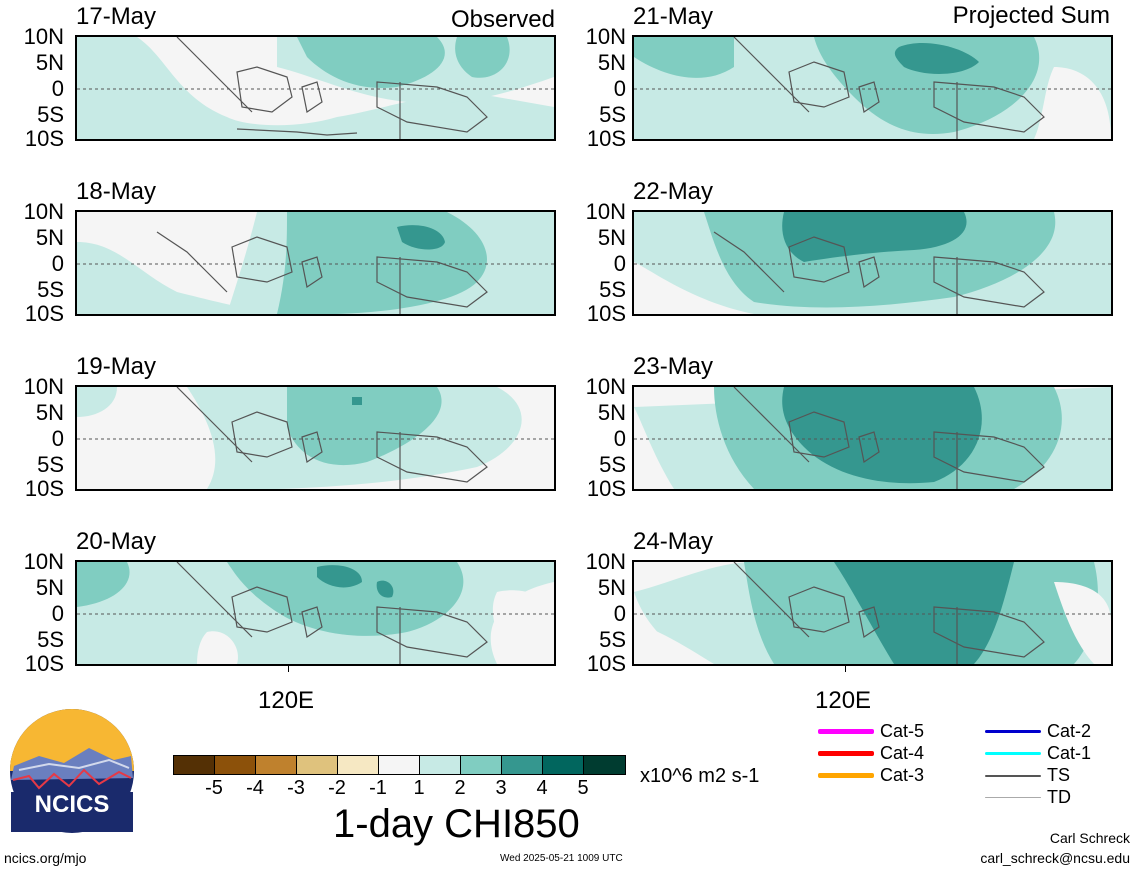 The image size is (1135, 873). I want to click on colorbar-tick: 3, so click(501, 788).